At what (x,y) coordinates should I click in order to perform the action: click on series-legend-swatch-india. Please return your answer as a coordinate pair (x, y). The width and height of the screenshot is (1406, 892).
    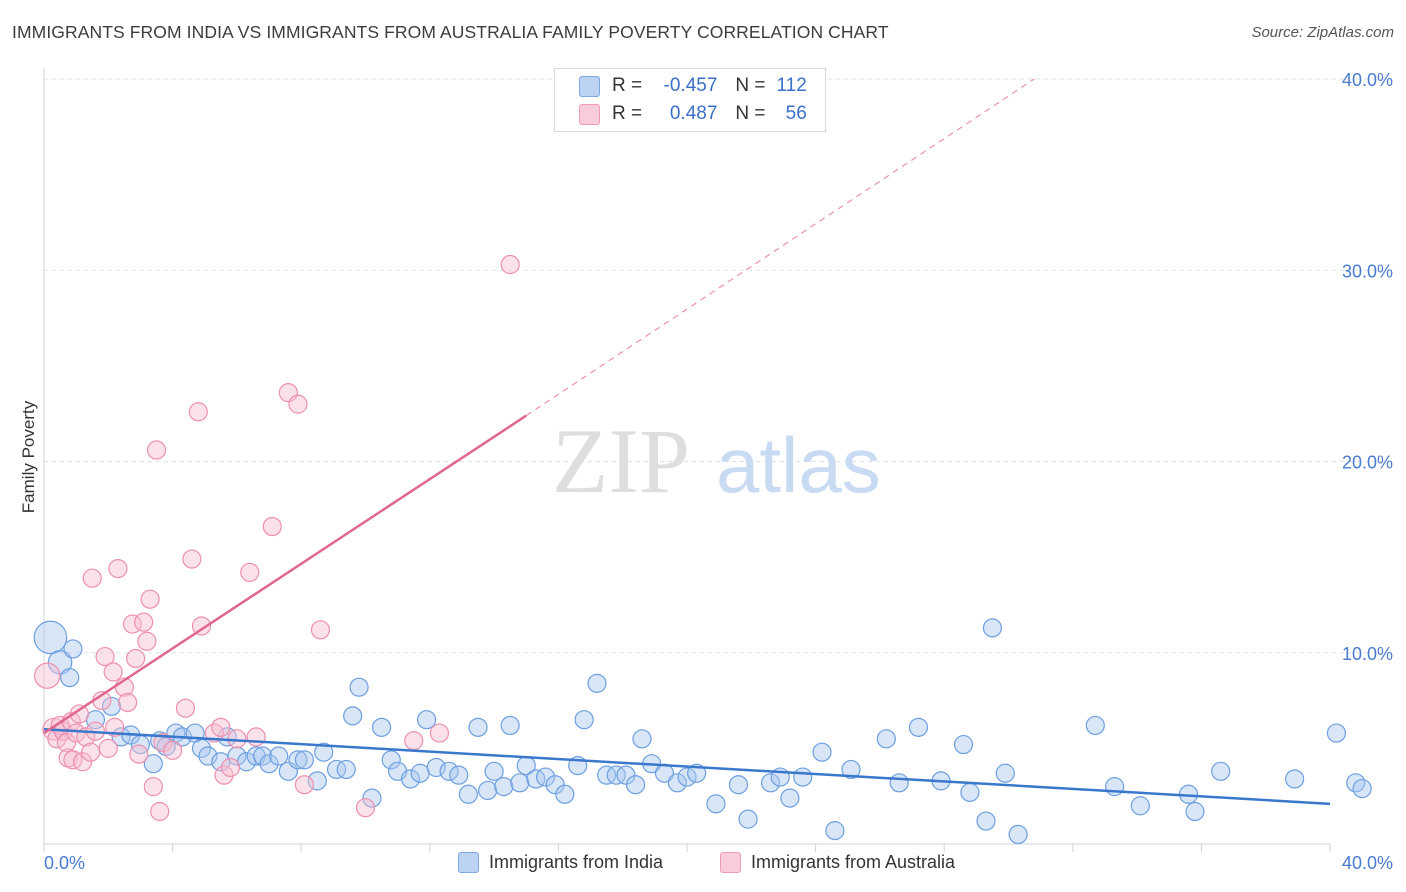
    Looking at the image, I should click on (468, 862).